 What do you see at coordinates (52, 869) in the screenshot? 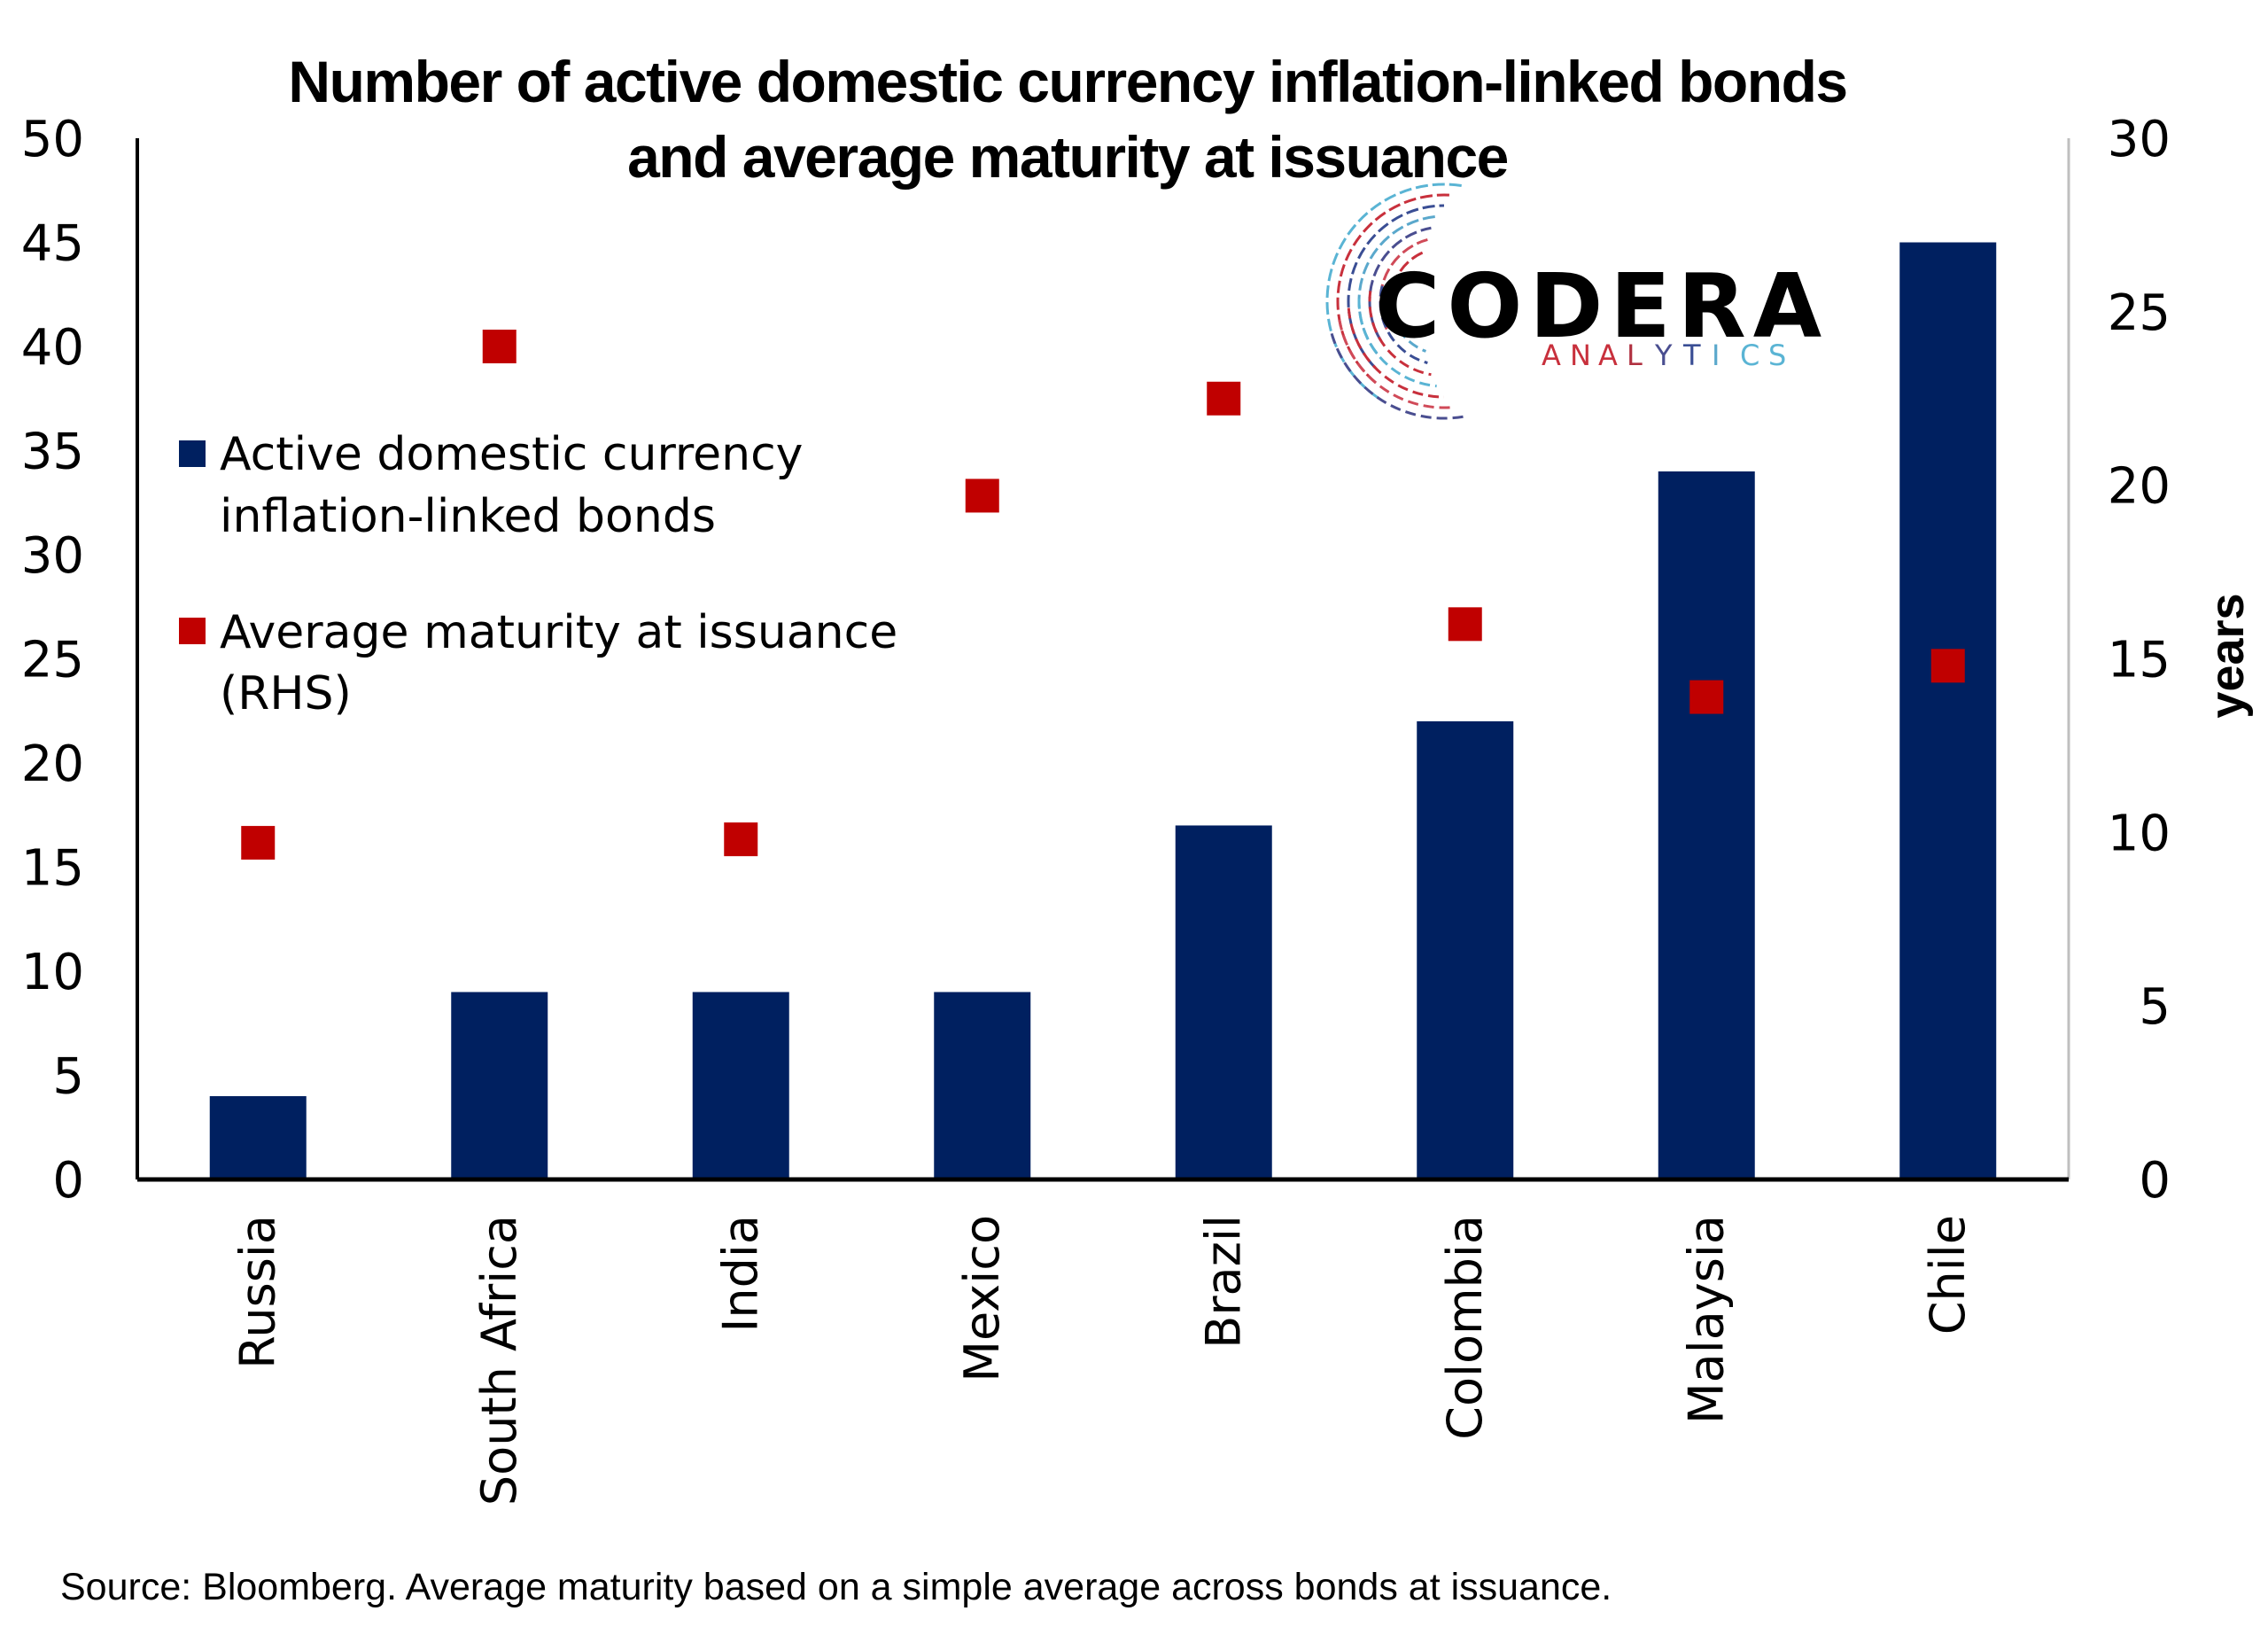
I see `left-tick-label: 15` at bounding box center [52, 869].